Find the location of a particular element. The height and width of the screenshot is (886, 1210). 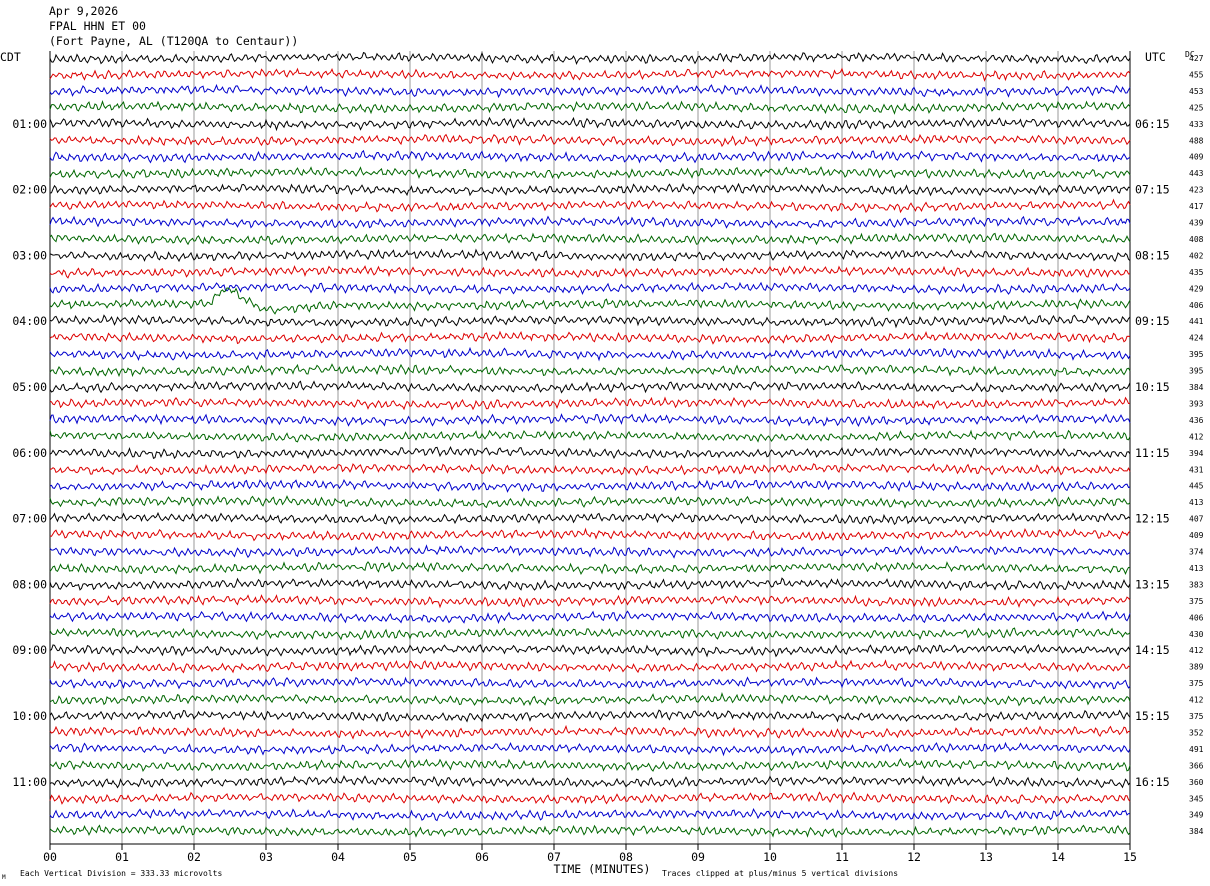

x-axis-title: TIME (MINUTES) is located at coordinates (602, 869).